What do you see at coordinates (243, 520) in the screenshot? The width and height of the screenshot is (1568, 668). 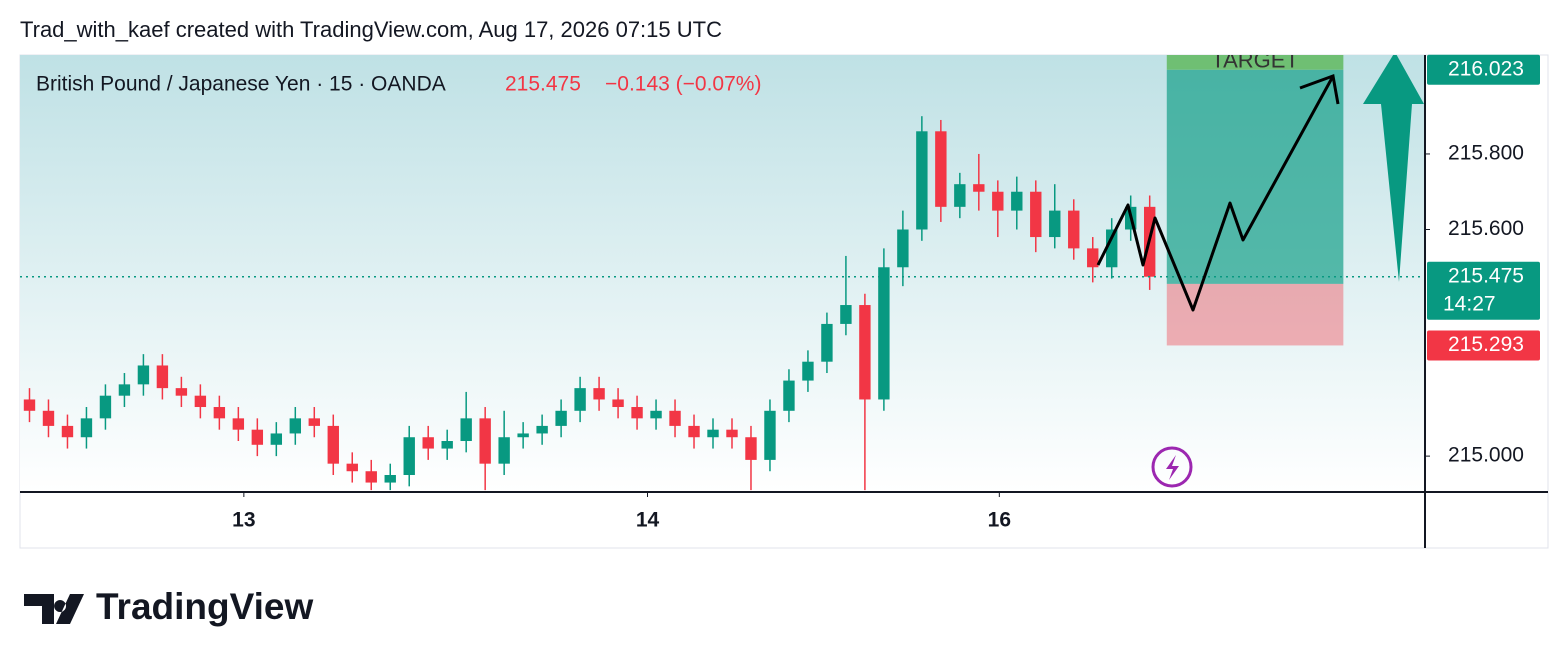 I see `x-tick-label: 13` at bounding box center [243, 520].